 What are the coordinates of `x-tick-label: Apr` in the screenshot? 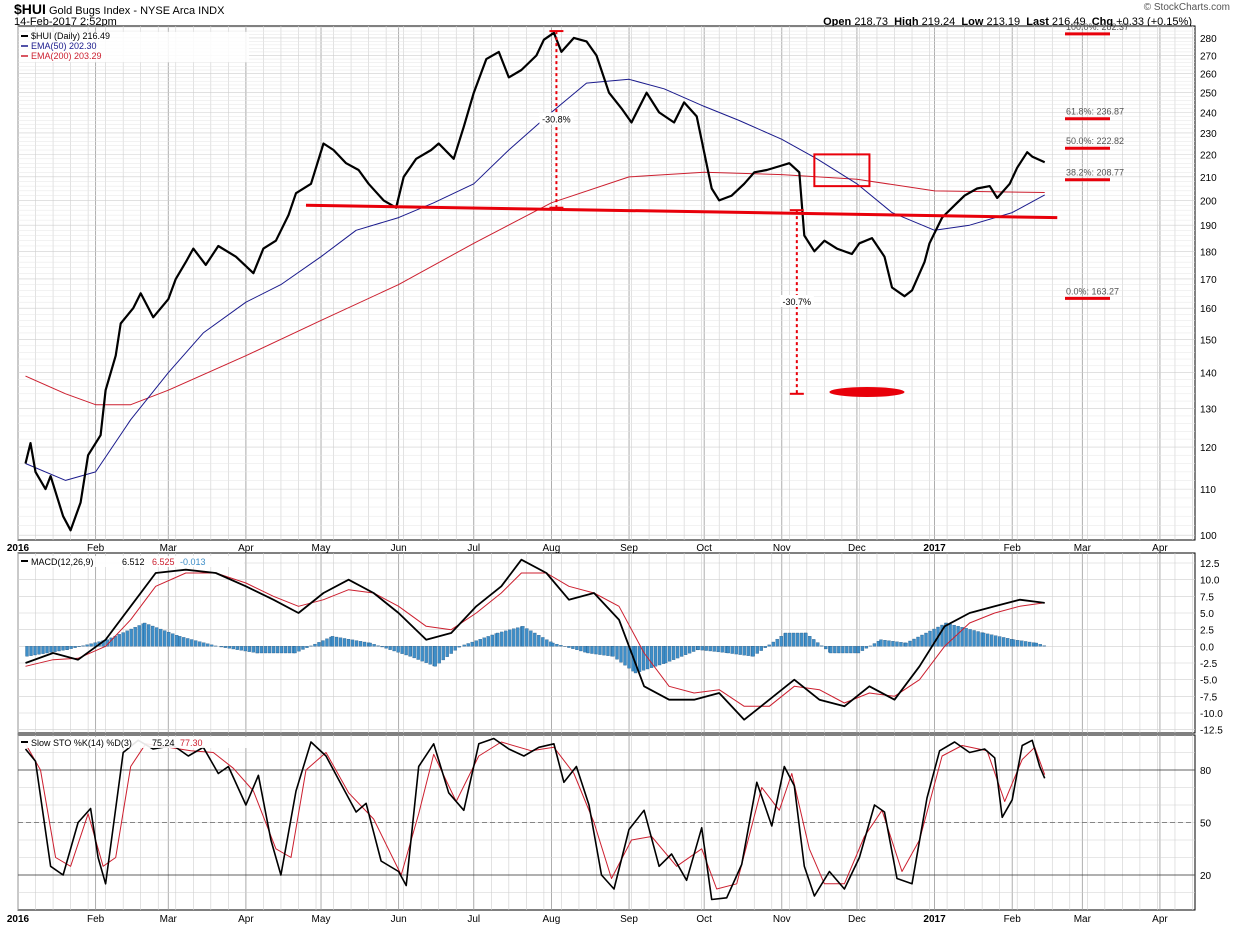 It's located at (246, 919).